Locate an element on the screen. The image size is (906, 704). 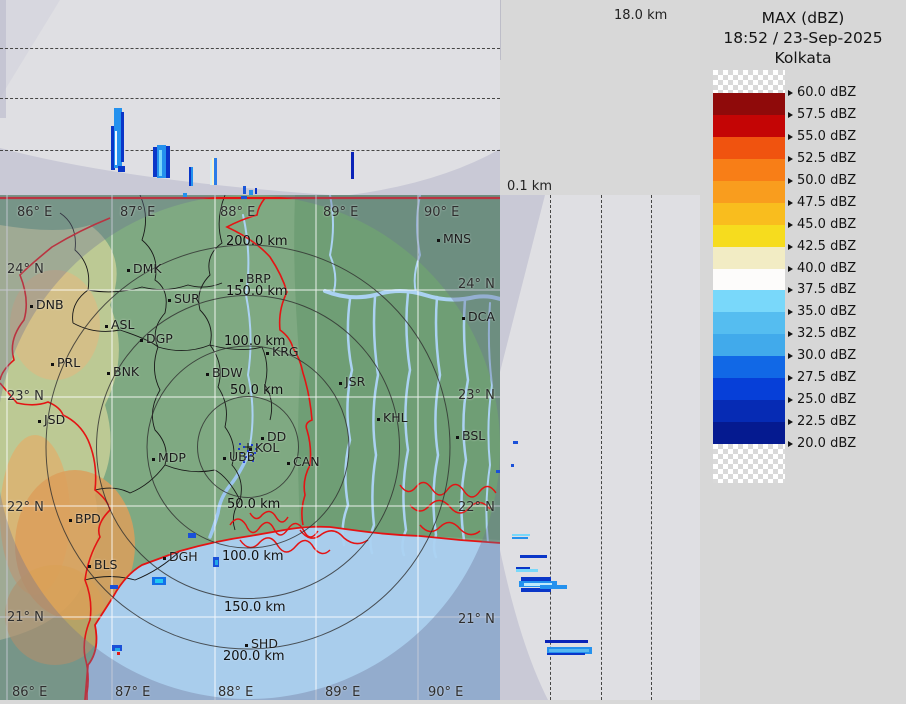
city-label-prl: PRL is located at coordinates (69, 362).